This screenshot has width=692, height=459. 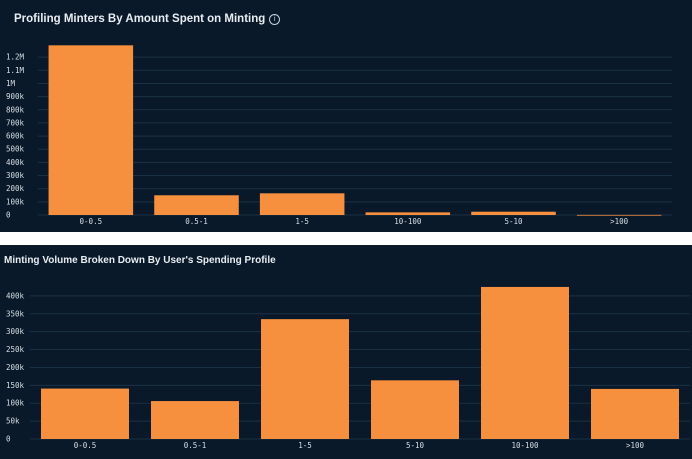 I want to click on y-tick-label: 50k, so click(x=13, y=421).